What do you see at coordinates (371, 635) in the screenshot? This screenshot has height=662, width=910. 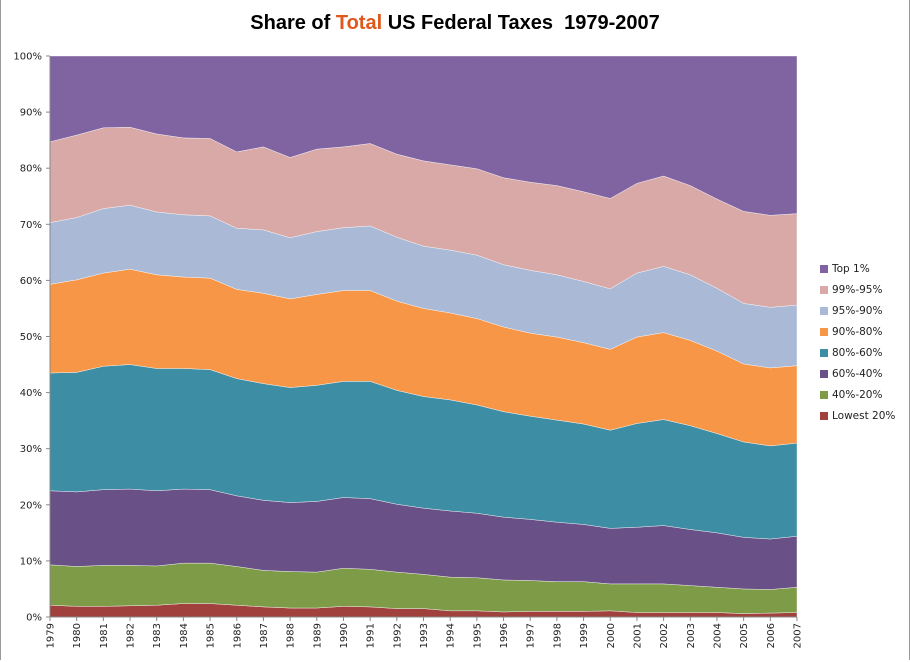 I see `x-tick-label: 1991` at bounding box center [371, 635].